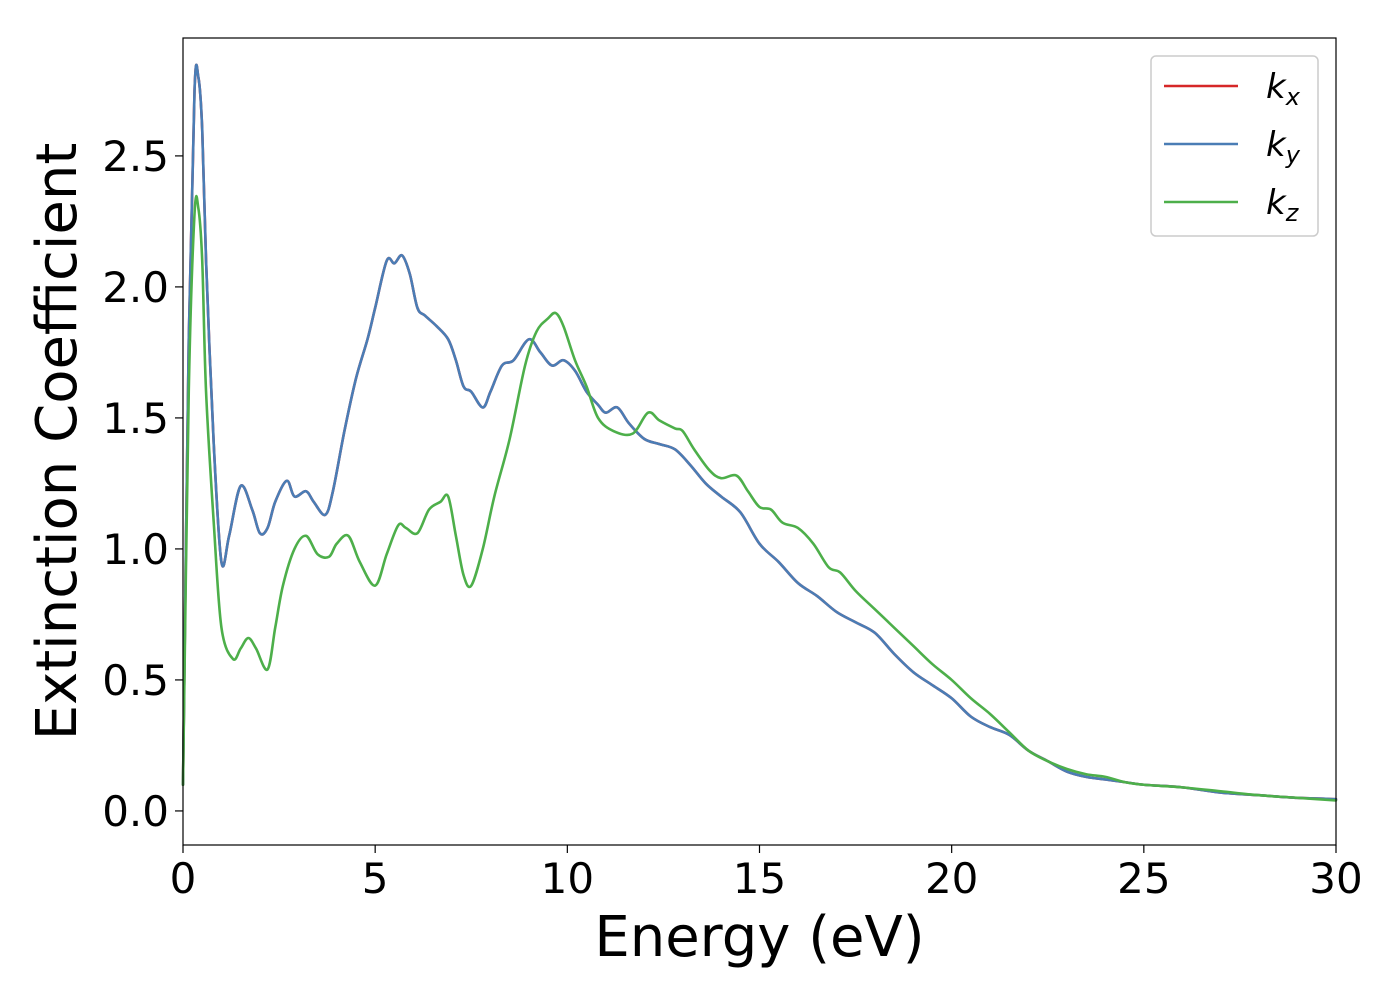 Image resolution: width=1400 pixels, height=1000 pixels. I want to click on x-tick-label: 25, so click(1143, 878).